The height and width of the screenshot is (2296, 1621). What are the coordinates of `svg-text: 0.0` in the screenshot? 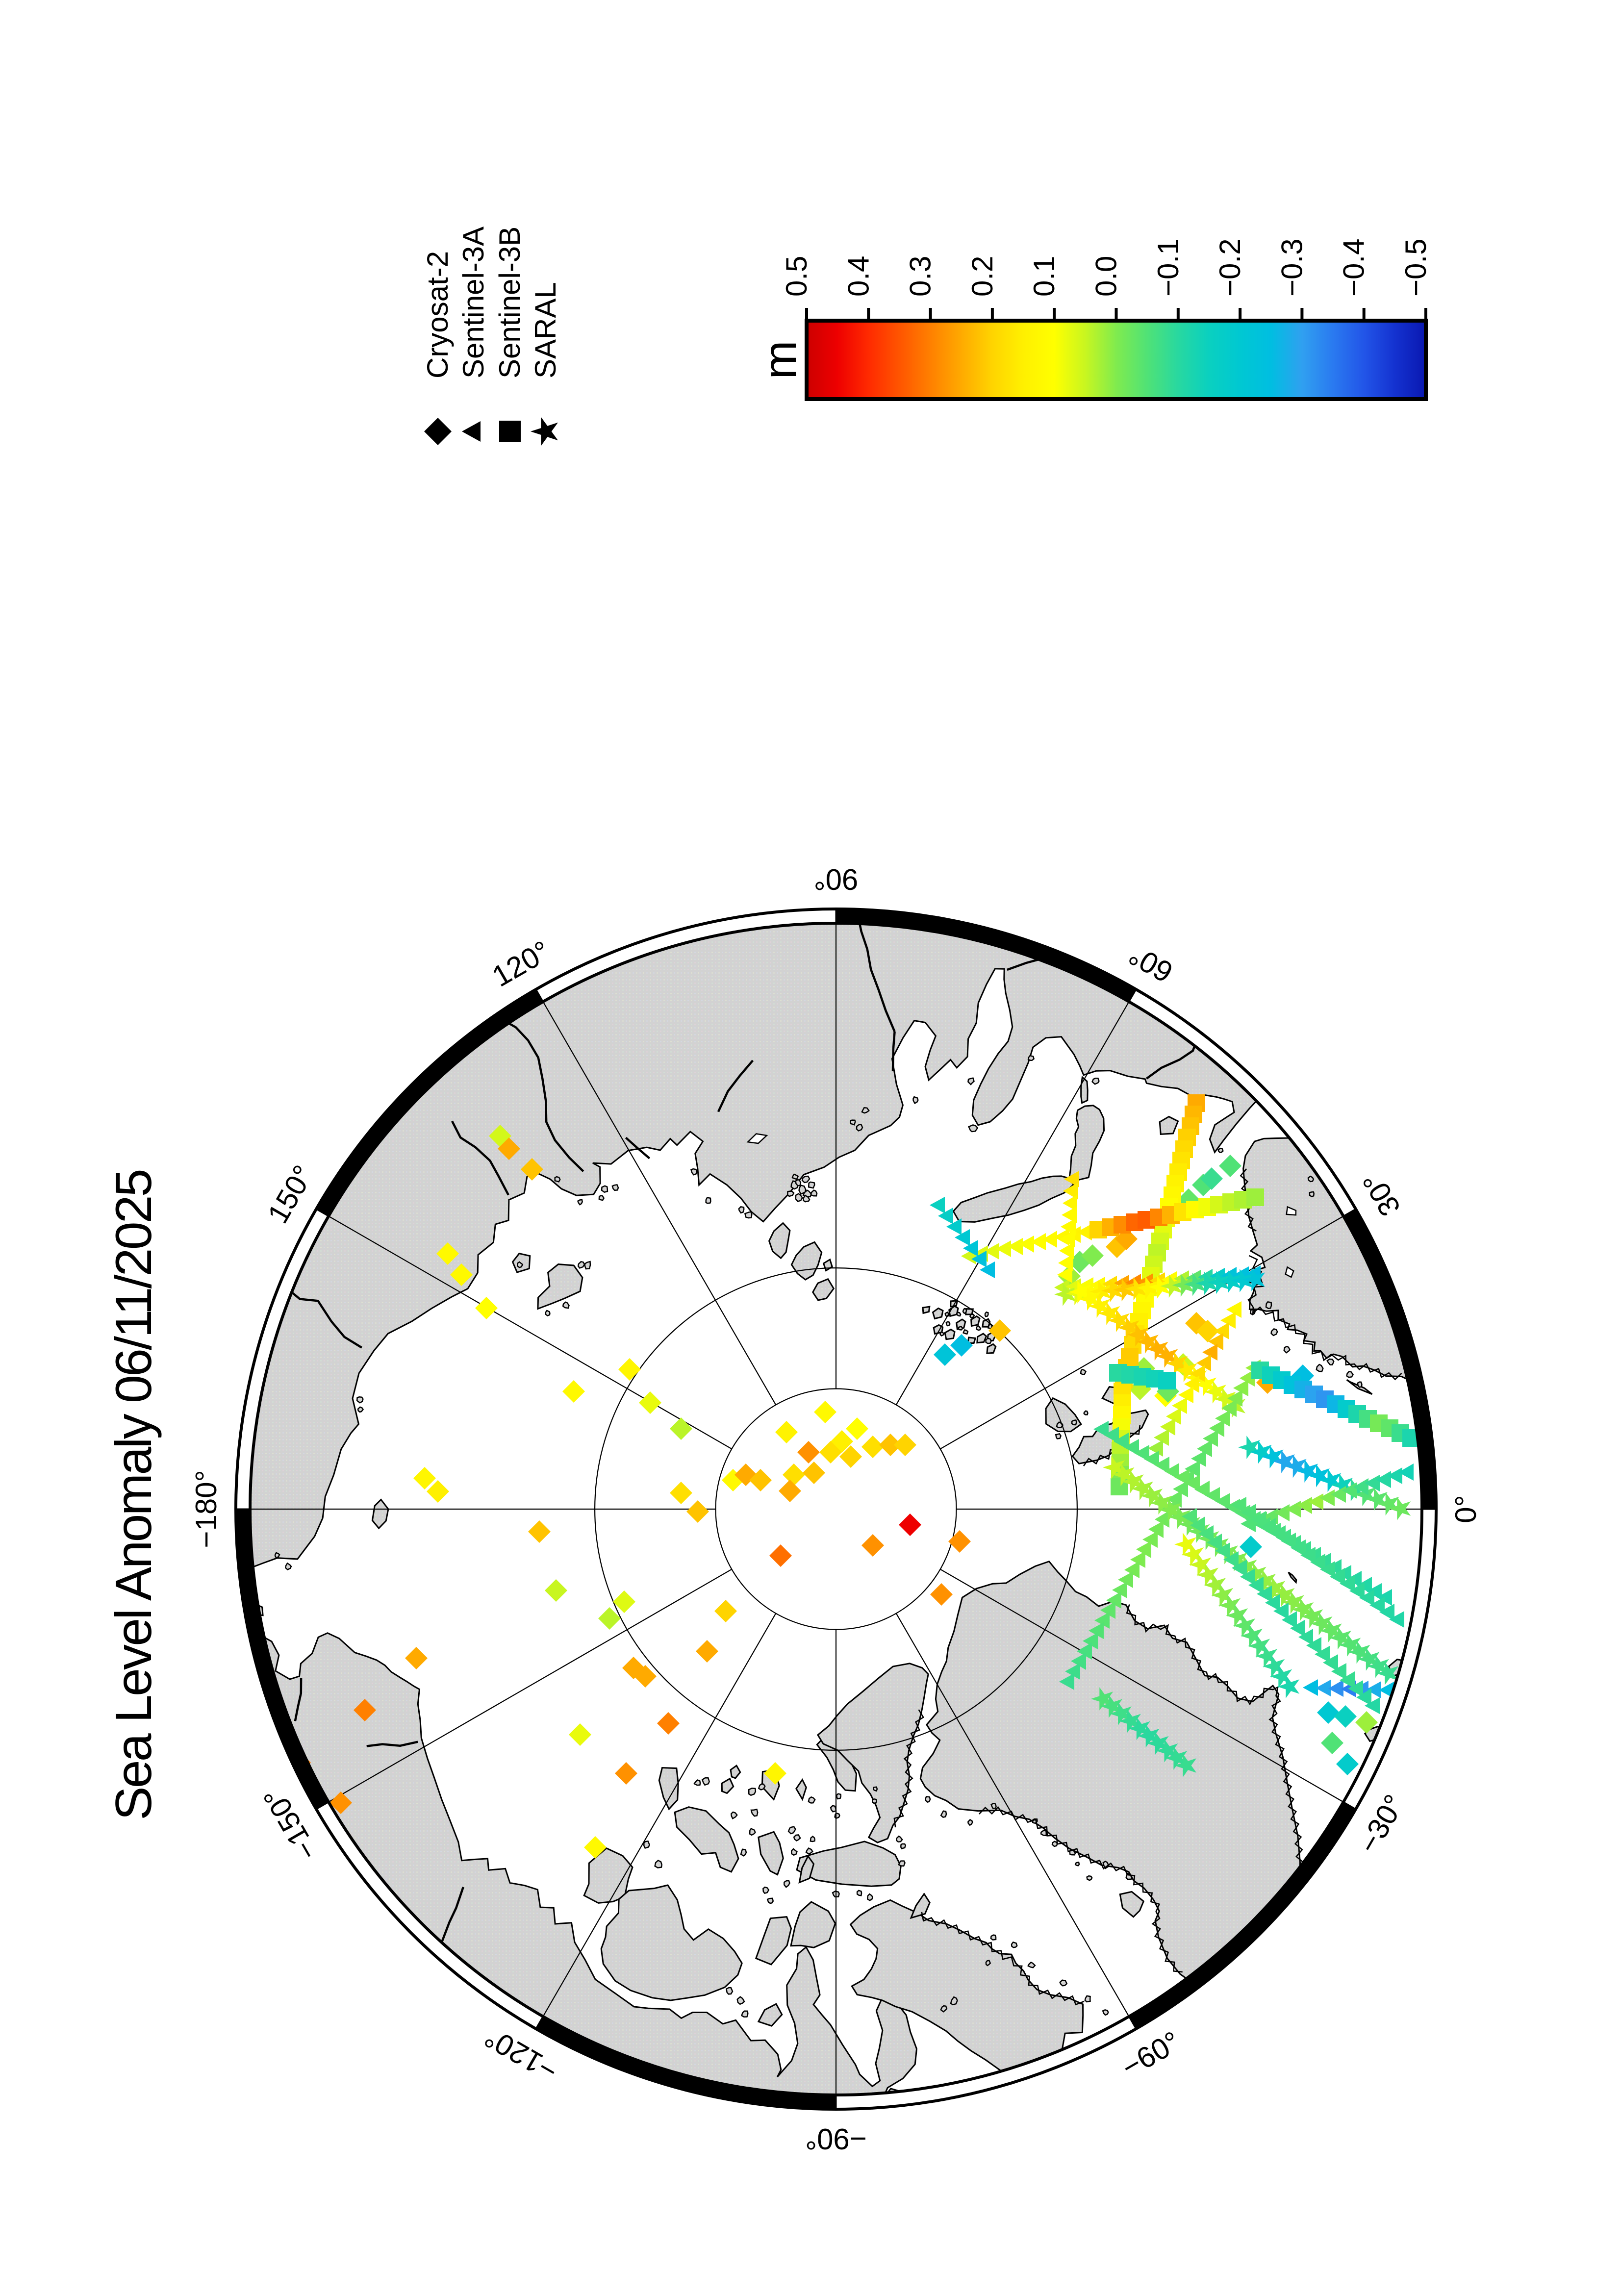 It's located at (1106, 276).